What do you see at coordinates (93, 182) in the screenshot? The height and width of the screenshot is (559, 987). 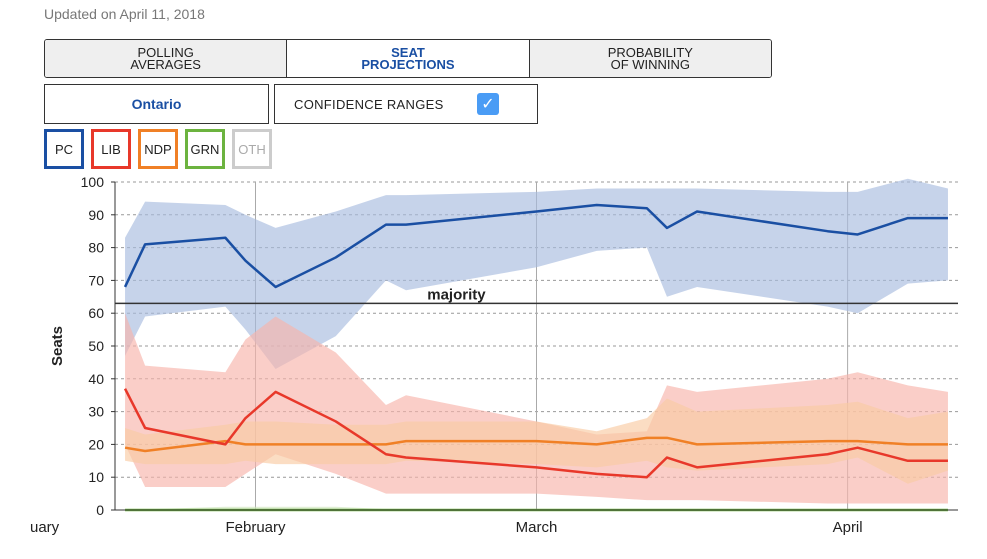 I see `y-tick-label: 100` at bounding box center [93, 182].